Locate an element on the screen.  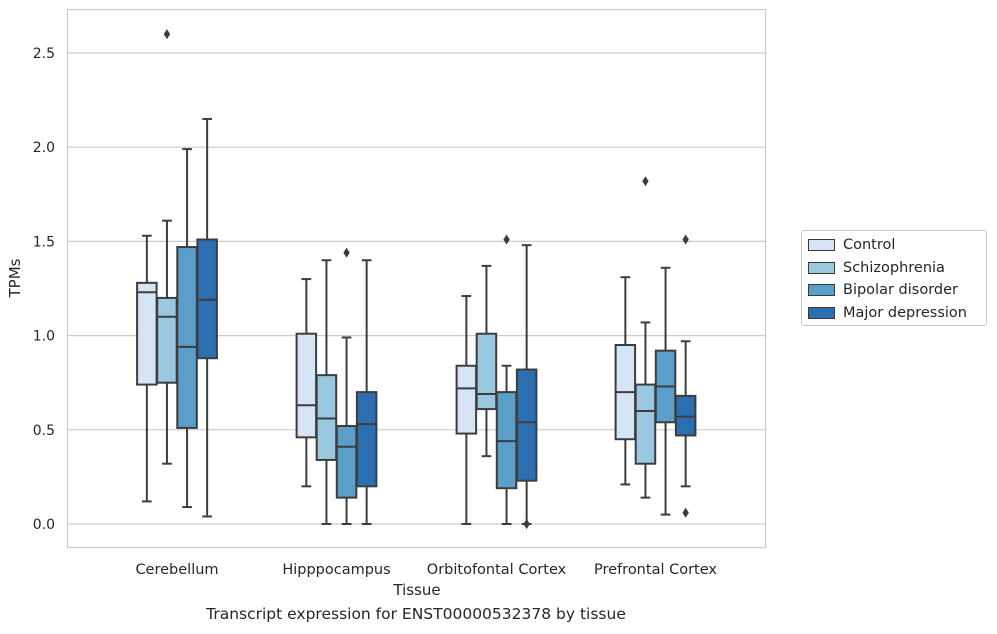
legend-label: Major depression is located at coordinates (905, 312).